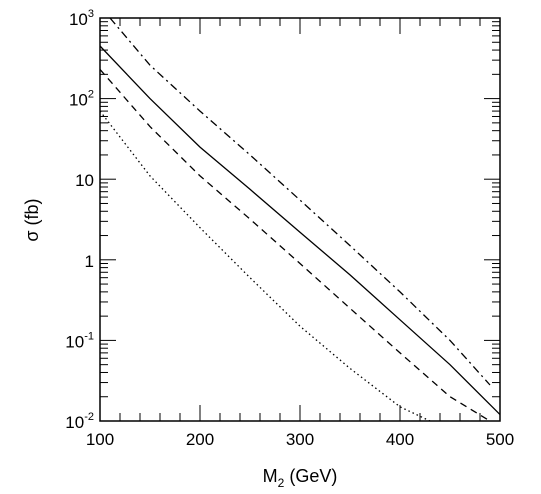 Image resolution: width=541 pixels, height=494 pixels. Describe the element at coordinates (81, 18) in the screenshot. I see `y-tick-label: 10³` at that location.